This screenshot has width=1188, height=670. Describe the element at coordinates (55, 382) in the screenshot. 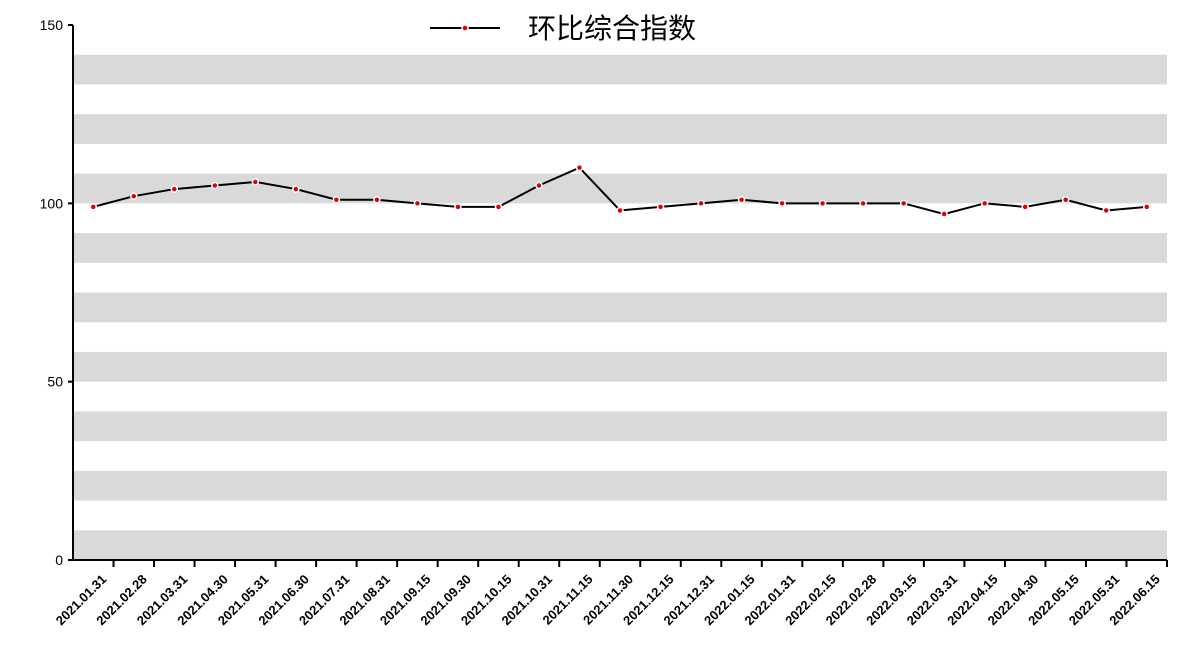

I see `y-tick-label: 50` at that location.